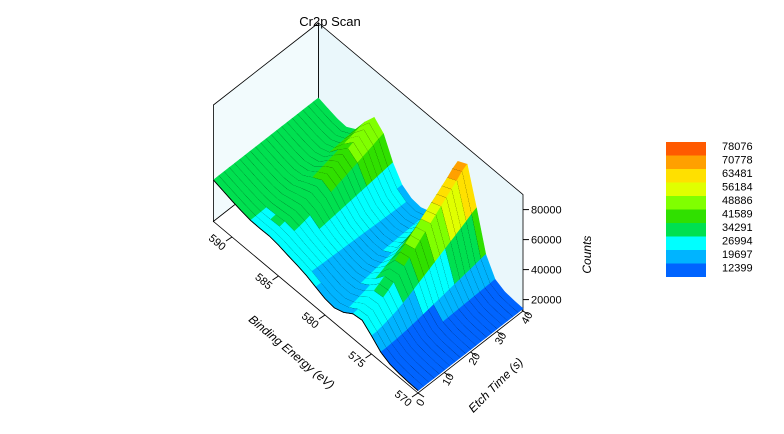 The width and height of the screenshot is (784, 434). Describe the element at coordinates (546, 301) in the screenshot. I see `counts-tick-label: 20000` at that location.